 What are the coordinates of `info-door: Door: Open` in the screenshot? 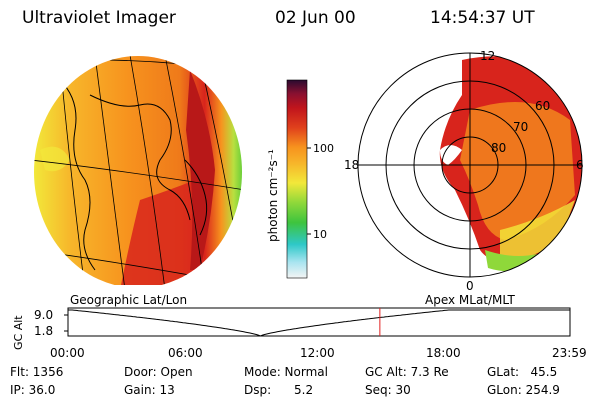 It's located at (158, 372).